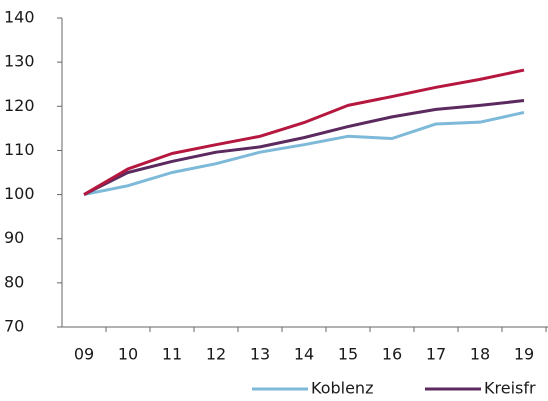 The image size is (548, 401). What do you see at coordinates (392, 354) in the screenshot?
I see `x-tick-label: 16` at bounding box center [392, 354].